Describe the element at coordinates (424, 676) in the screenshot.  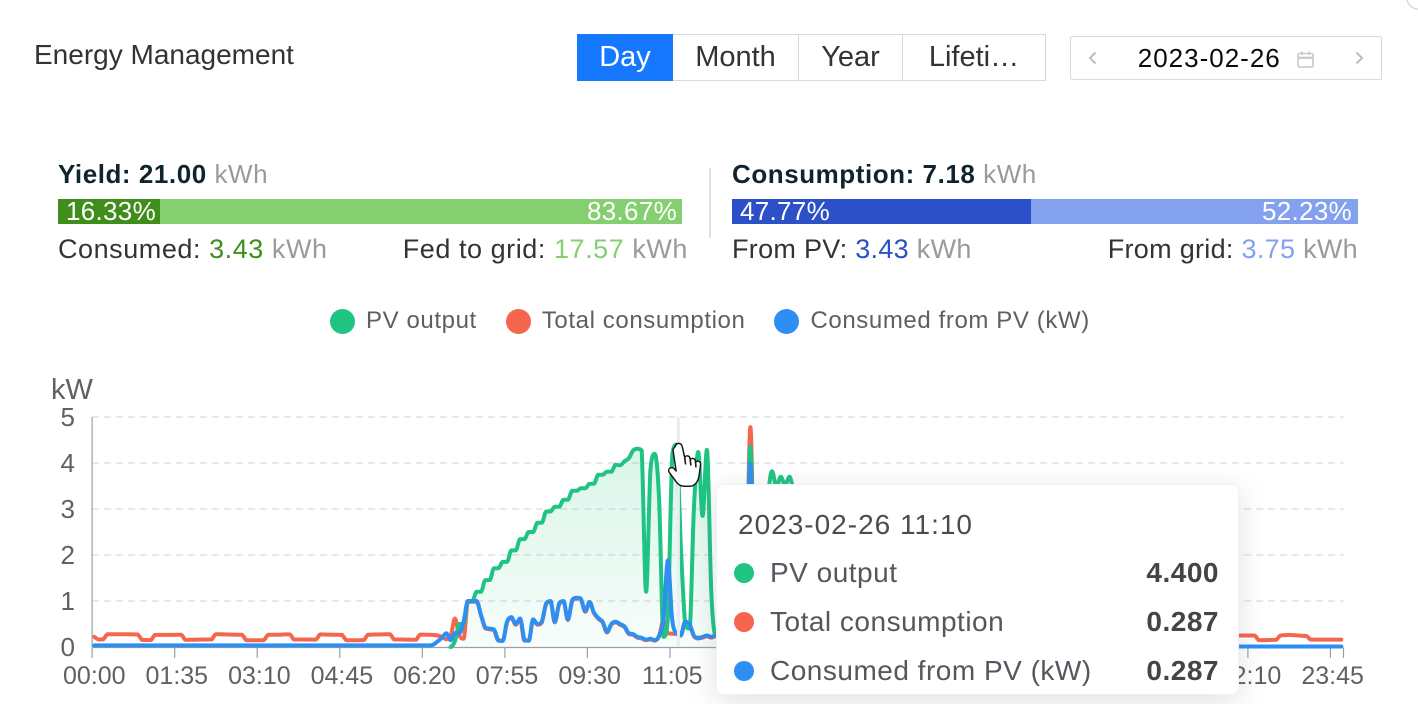
I see `svg-text: 06:20` at that location.